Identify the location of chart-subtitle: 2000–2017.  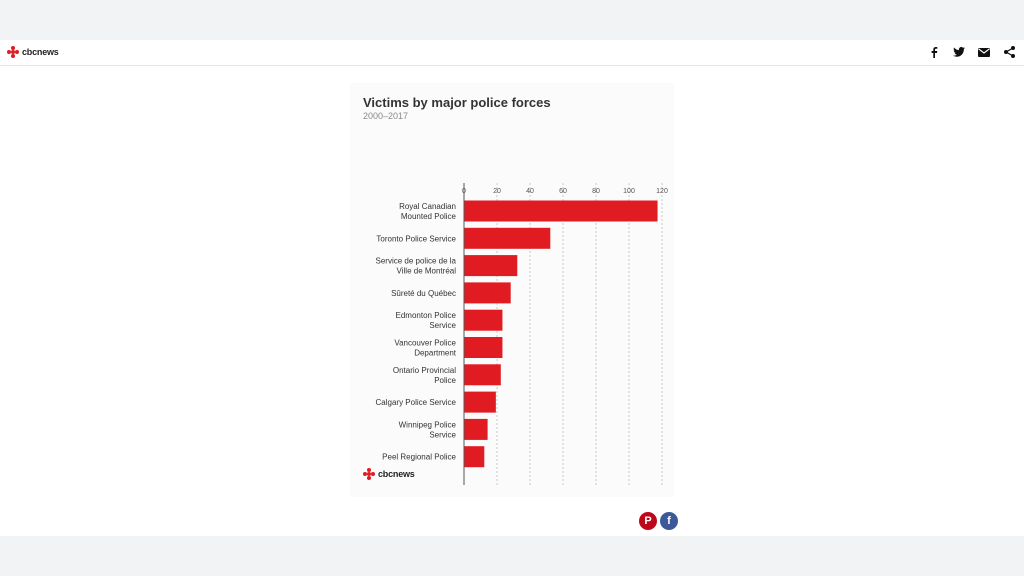
(386, 116).